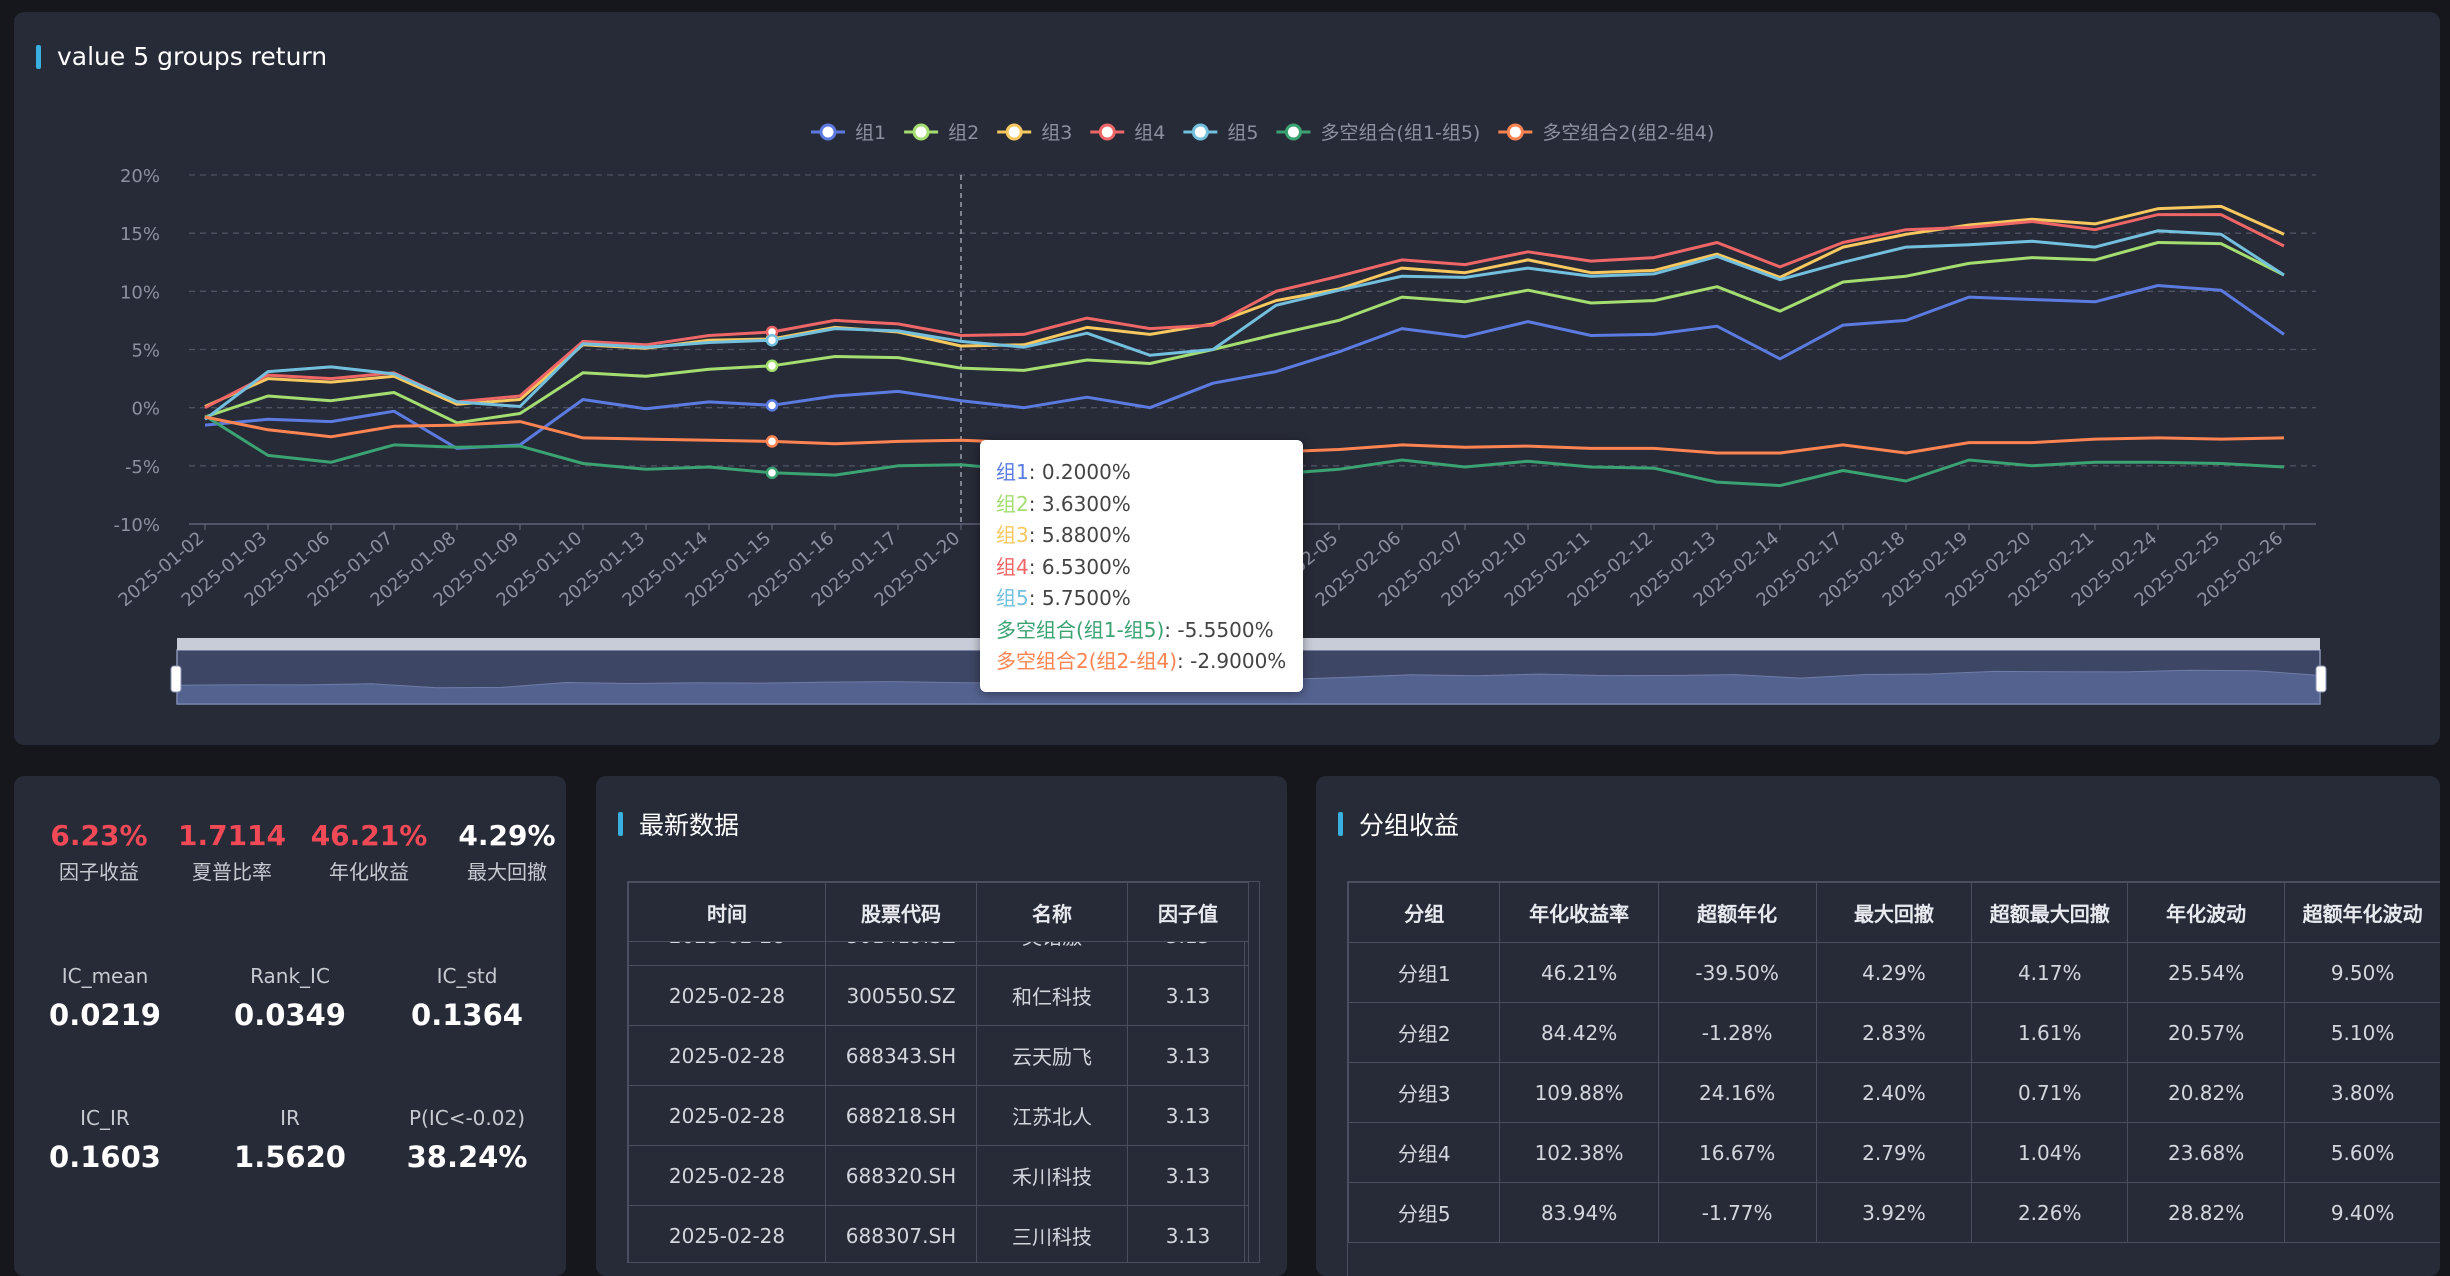 The width and height of the screenshot is (2450, 1276). What do you see at coordinates (727, 912) in the screenshot?
I see `column-header-time: 时间` at bounding box center [727, 912].